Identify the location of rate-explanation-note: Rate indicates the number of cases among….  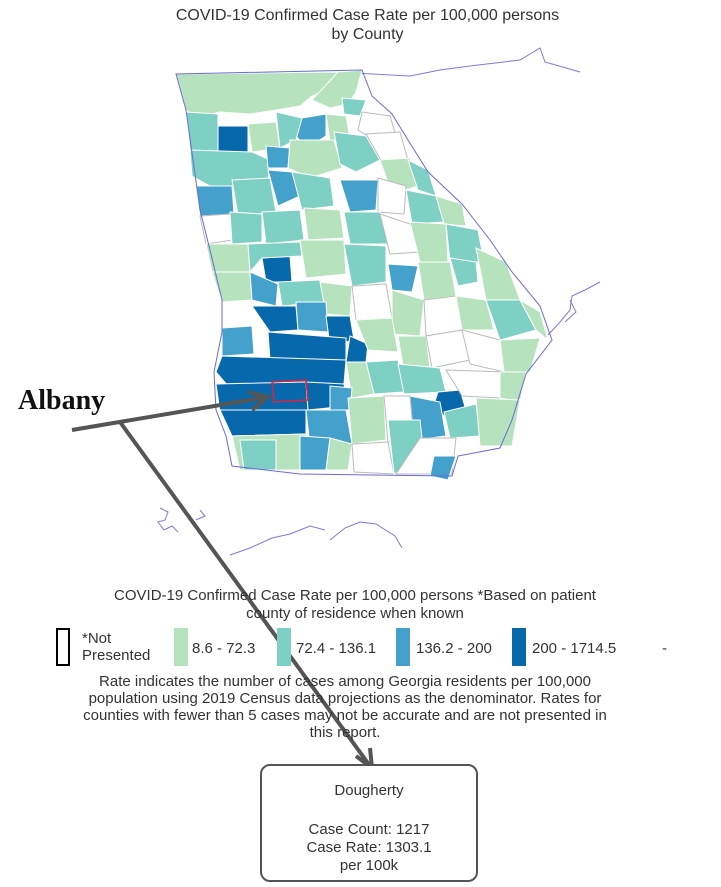
(345, 707).